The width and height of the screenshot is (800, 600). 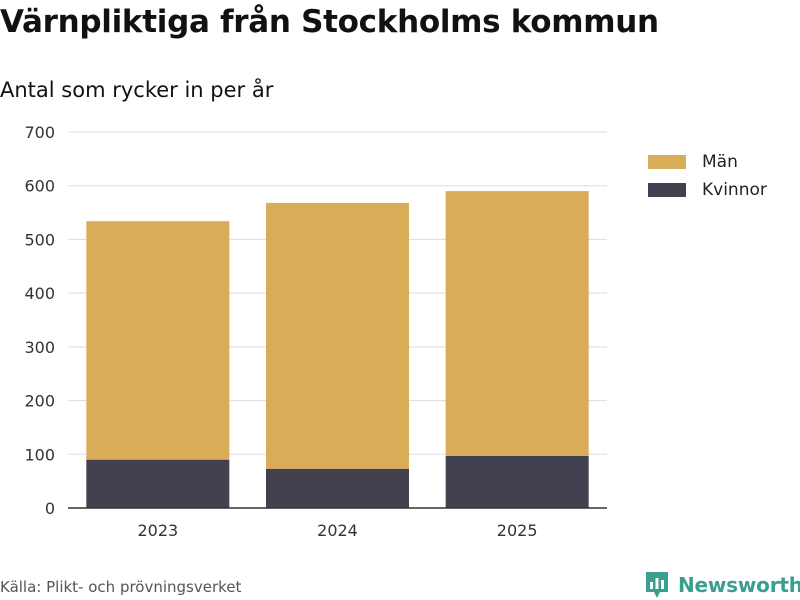 What do you see at coordinates (337, 335) in the screenshot?
I see `bar-man-2024` at bounding box center [337, 335].